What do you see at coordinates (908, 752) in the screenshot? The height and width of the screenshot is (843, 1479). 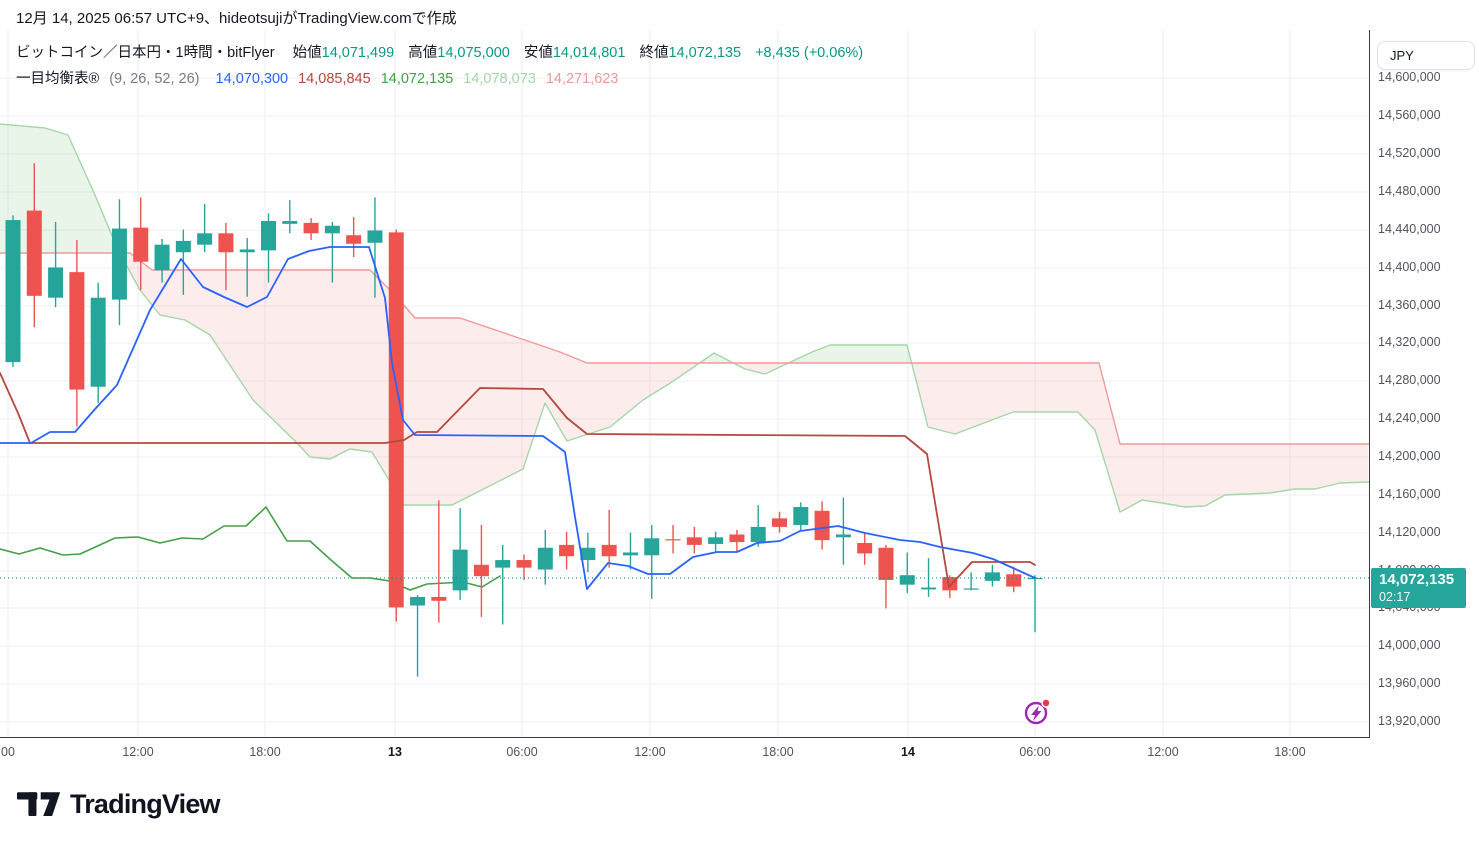 I see `time-axis-label: 14` at bounding box center [908, 752].